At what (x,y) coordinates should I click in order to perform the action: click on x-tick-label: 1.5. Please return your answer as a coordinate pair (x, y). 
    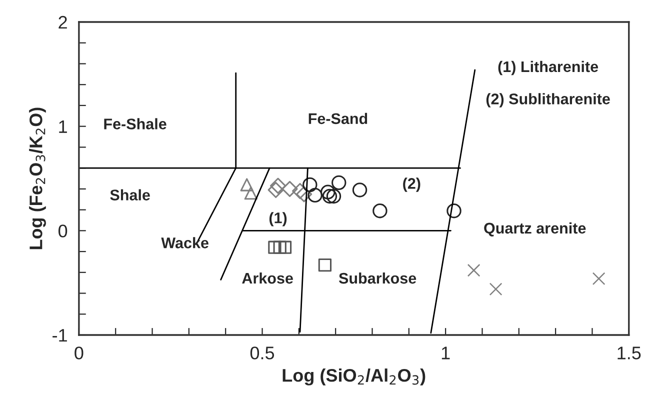
    Looking at the image, I should click on (629, 353).